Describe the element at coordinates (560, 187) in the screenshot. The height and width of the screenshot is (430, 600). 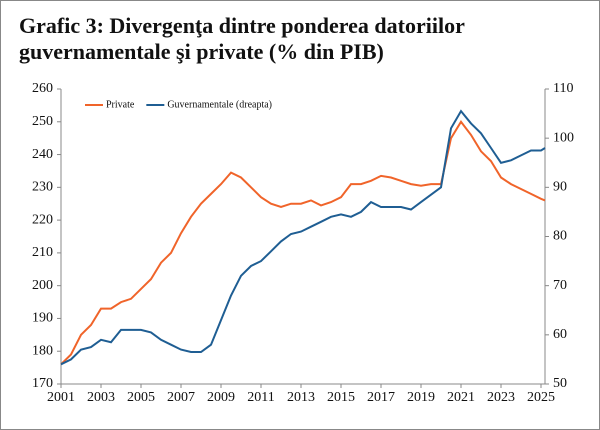
I see `y2-tick-label: 90` at that location.